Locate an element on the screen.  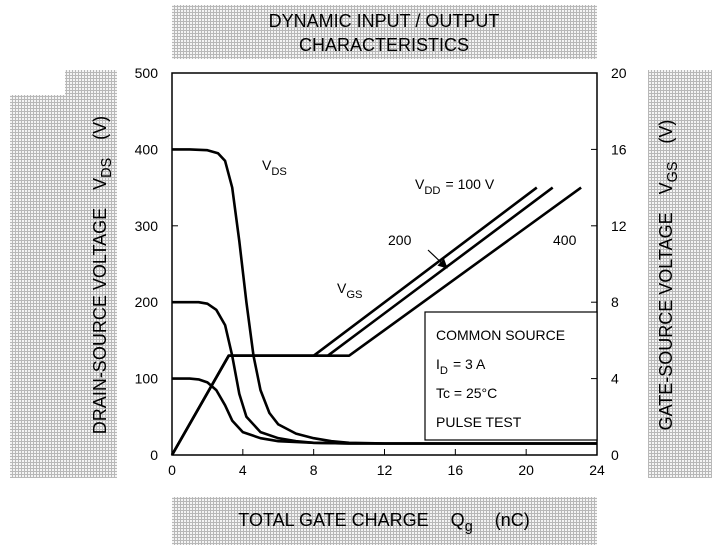
condition-text: Tc = 25°C is located at coordinates (466, 393).